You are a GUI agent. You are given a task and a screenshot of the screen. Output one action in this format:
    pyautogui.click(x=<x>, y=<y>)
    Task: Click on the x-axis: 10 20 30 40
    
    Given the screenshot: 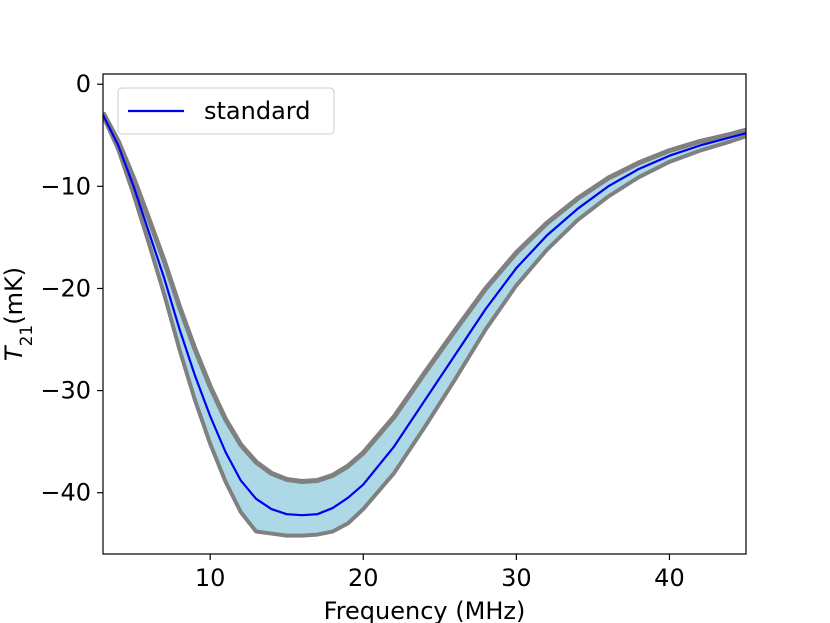 What is the action you would take?
    pyautogui.click(x=440, y=573)
    